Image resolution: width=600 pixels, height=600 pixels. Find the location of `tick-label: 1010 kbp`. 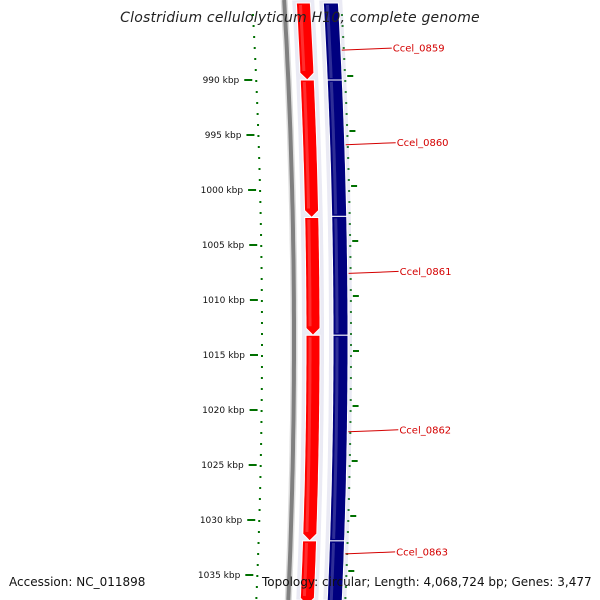

tick-label: 1010 kbp is located at coordinates (223, 301).